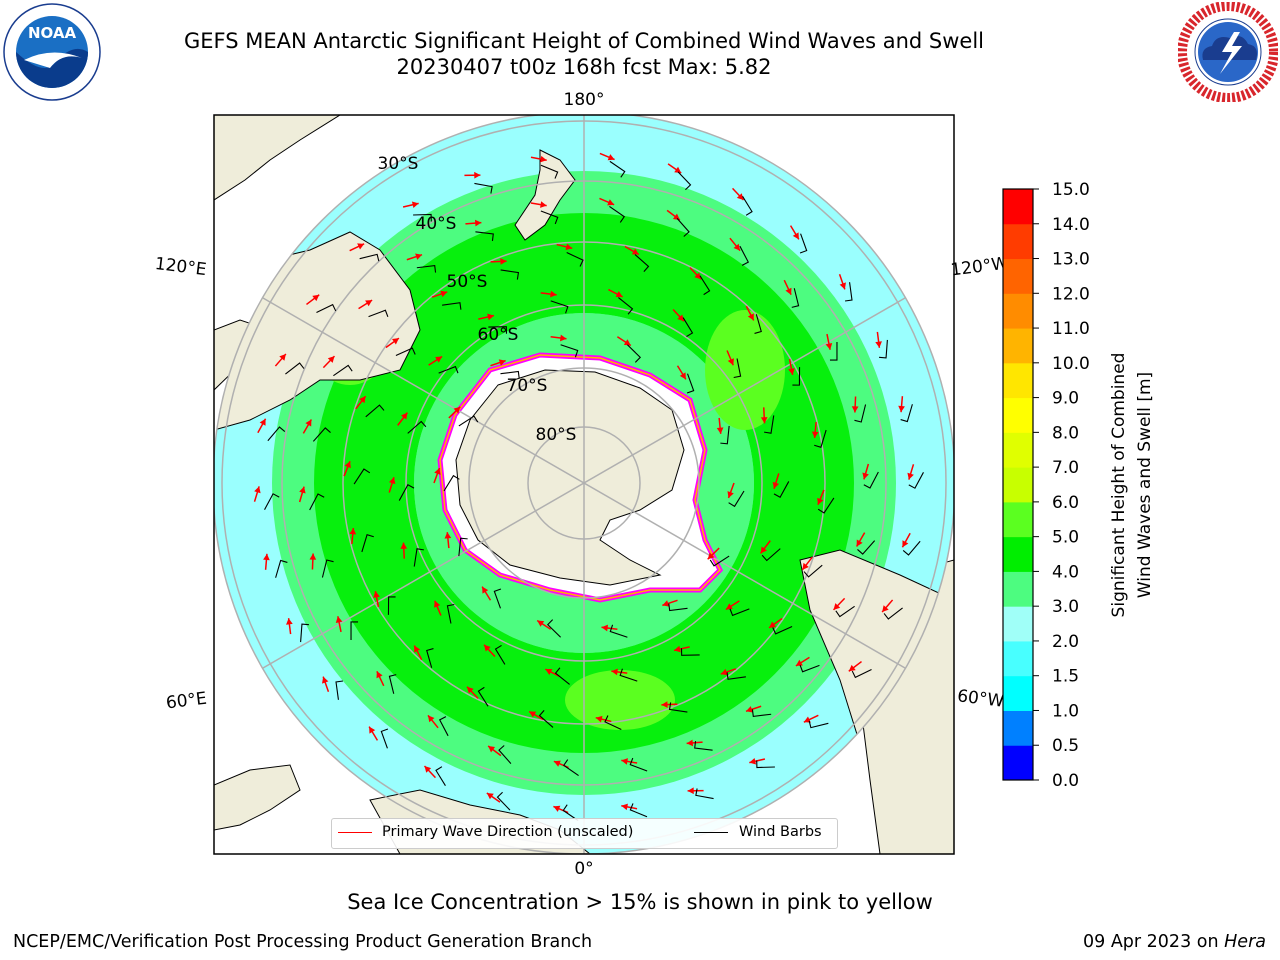 Image resolution: width=1280 pixels, height=960 pixels. I want to click on colorbar-tick-label: 7.0, so click(1065, 468).